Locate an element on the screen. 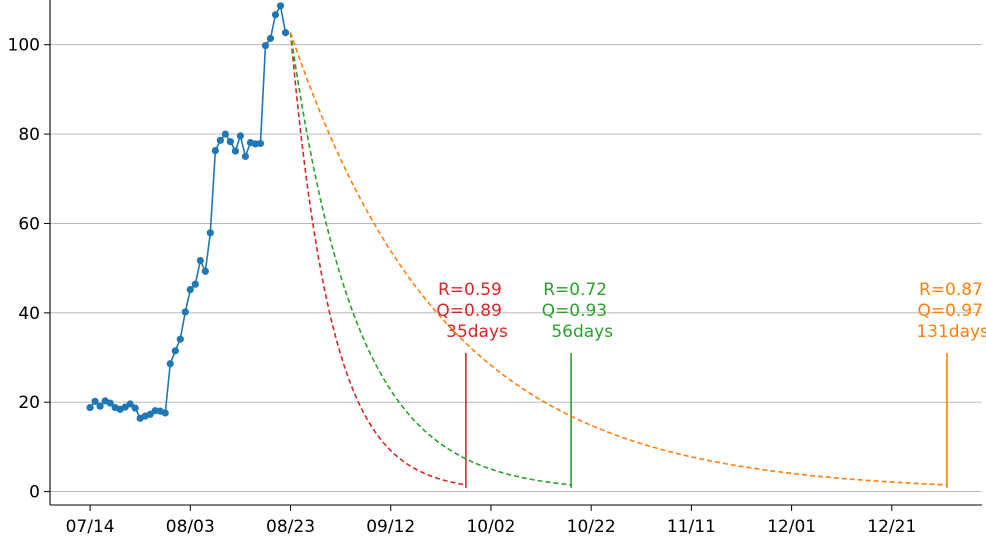 This screenshot has height=553, width=986. x-tick-label: 09/12 is located at coordinates (390, 527).